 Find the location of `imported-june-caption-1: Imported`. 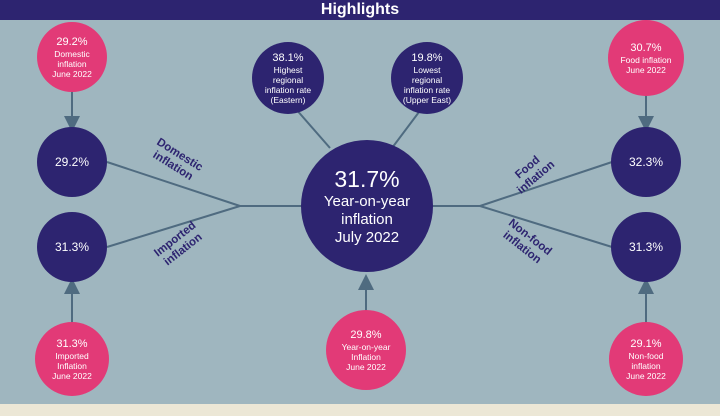

imported-june-caption-1: Imported is located at coordinates (72, 355).